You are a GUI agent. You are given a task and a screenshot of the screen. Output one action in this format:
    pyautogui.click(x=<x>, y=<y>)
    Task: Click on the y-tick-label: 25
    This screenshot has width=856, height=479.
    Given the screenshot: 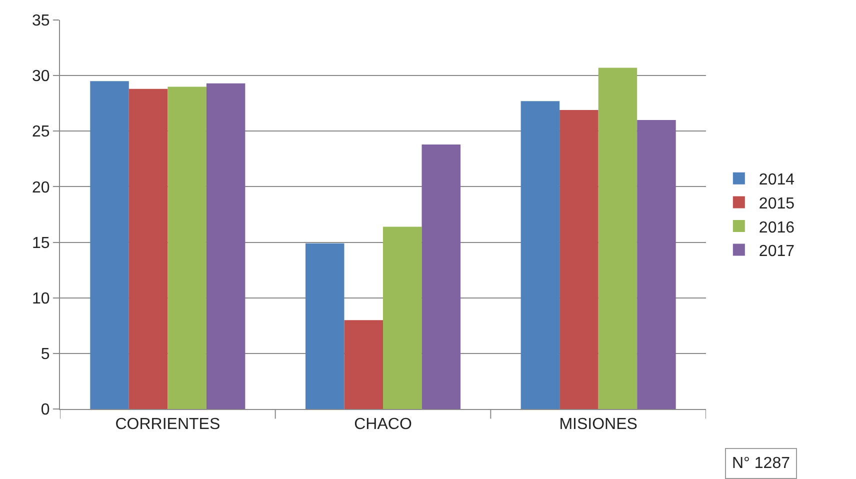 What is the action you would take?
    pyautogui.click(x=41, y=132)
    